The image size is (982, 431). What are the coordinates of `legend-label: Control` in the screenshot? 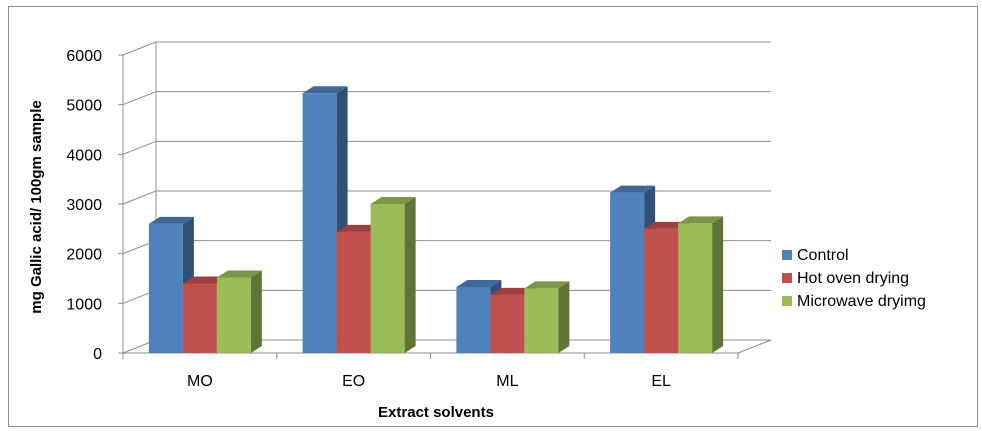 It's located at (823, 255).